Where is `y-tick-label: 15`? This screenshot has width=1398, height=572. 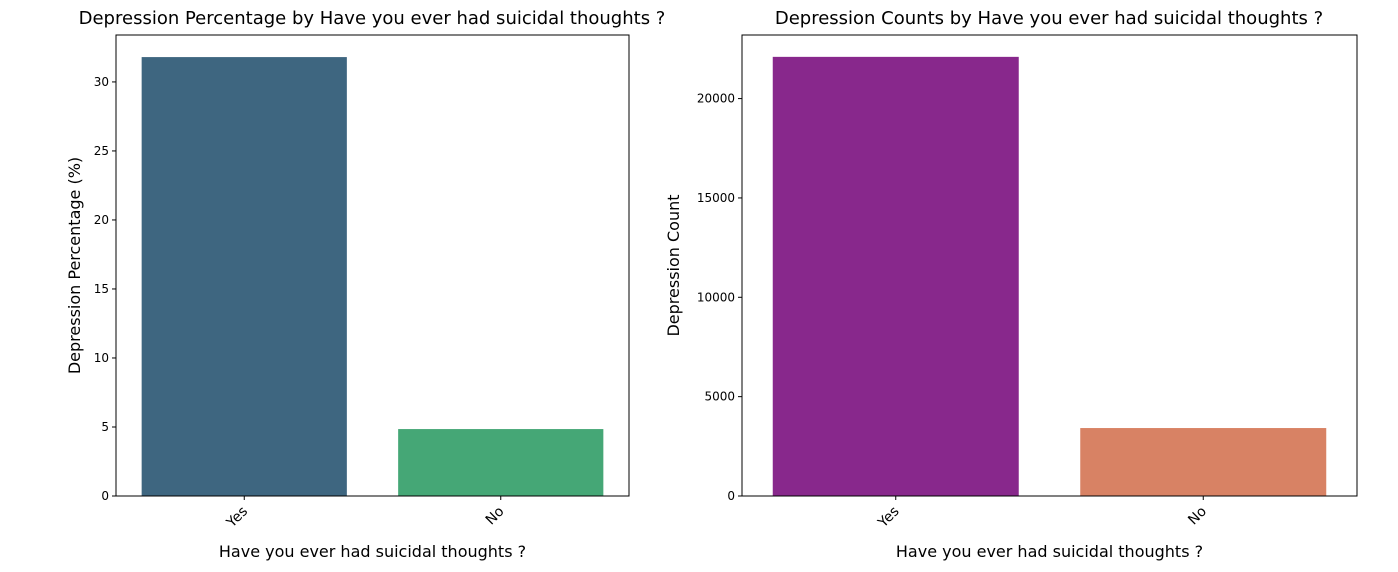 y-tick-label: 15 is located at coordinates (101, 289).